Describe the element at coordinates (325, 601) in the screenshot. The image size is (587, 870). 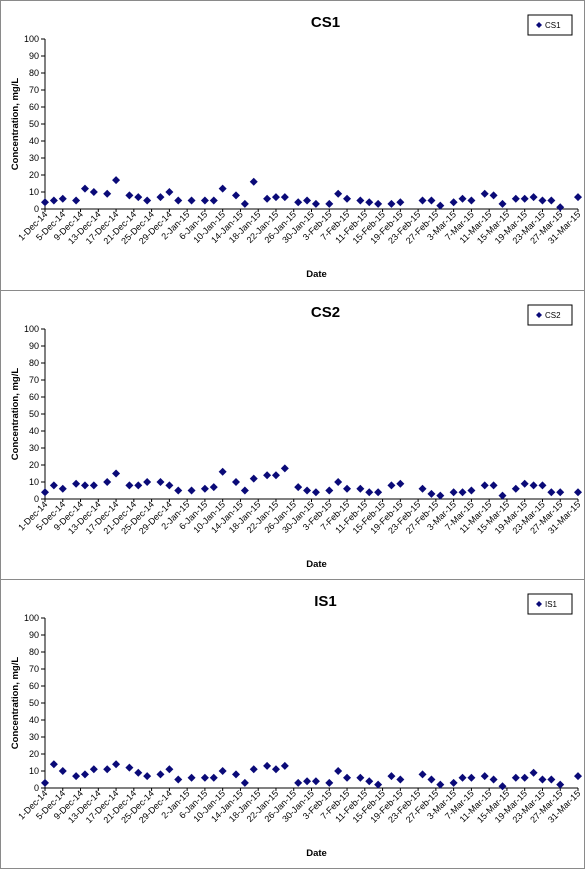
I see `chart-title: IS1` at that location.